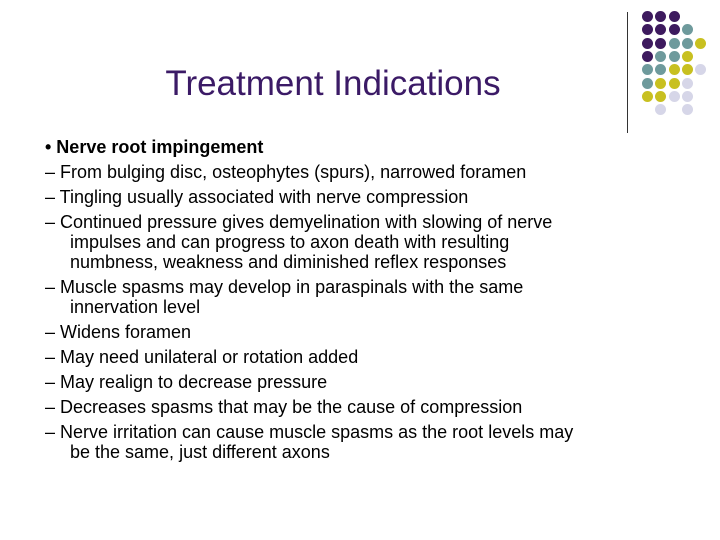  What do you see at coordinates (154, 147) in the screenshot?
I see `main-bullet: • Nerve root impingement` at bounding box center [154, 147].